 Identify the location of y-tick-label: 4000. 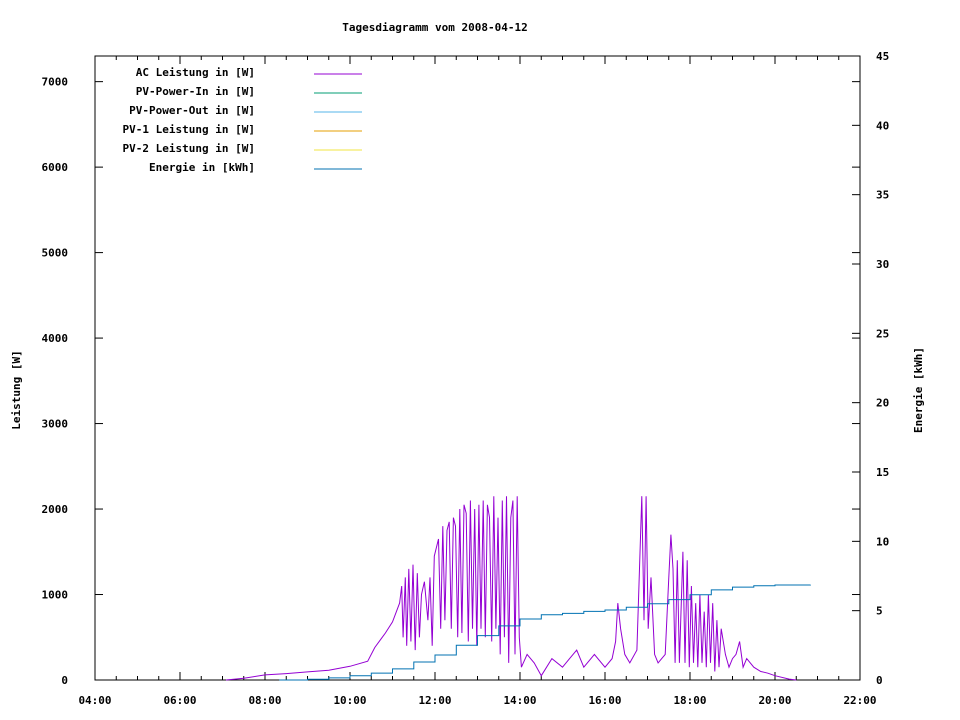
(55, 338).